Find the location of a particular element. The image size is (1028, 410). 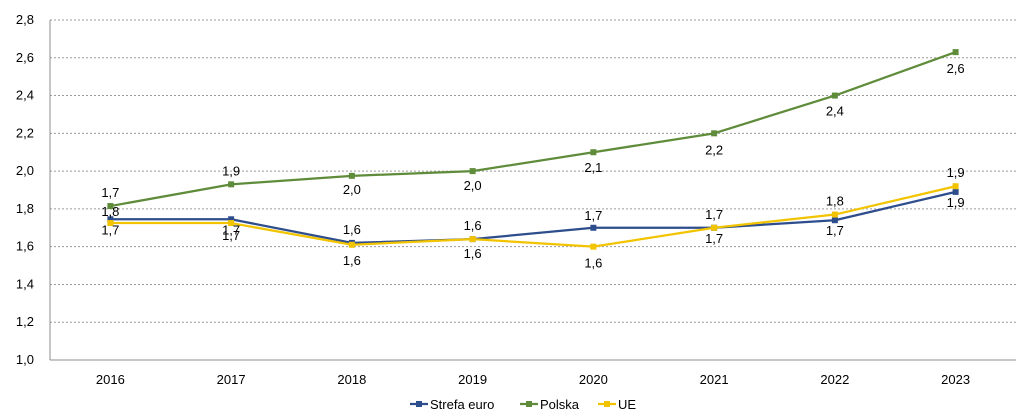

legend-label: Polska is located at coordinates (560, 403).